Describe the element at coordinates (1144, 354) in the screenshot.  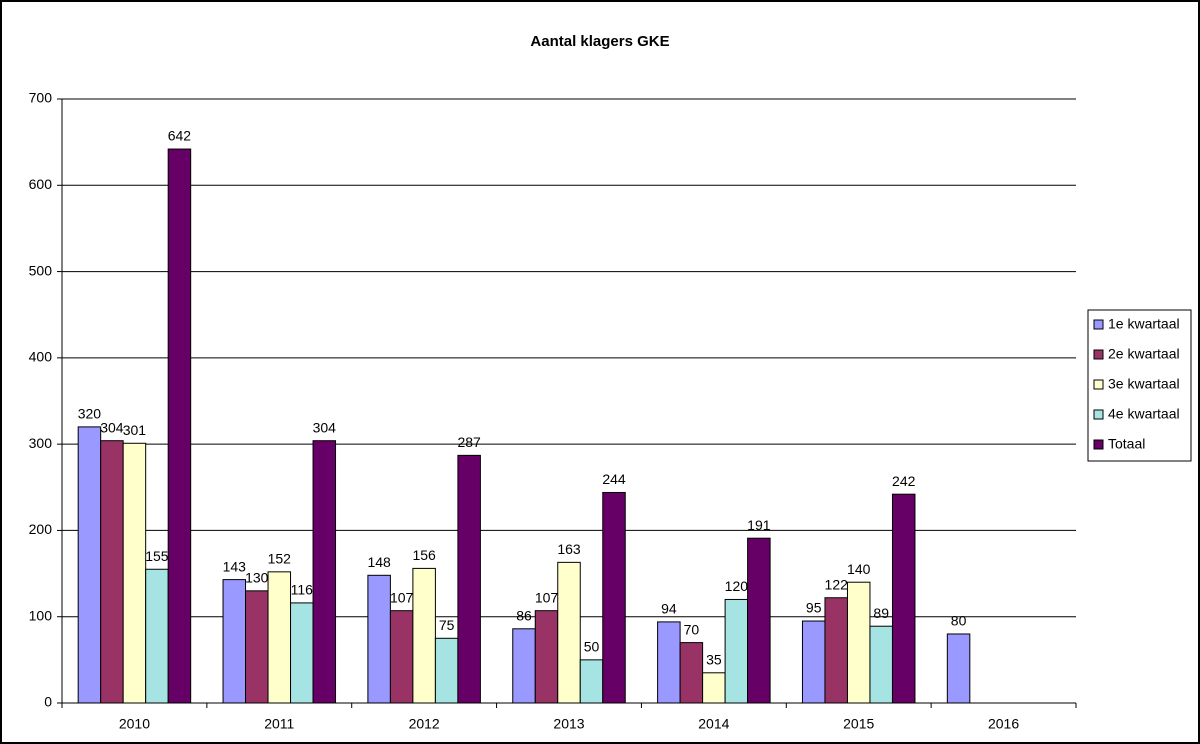
I see `legend-label: 2e kwartaal` at that location.